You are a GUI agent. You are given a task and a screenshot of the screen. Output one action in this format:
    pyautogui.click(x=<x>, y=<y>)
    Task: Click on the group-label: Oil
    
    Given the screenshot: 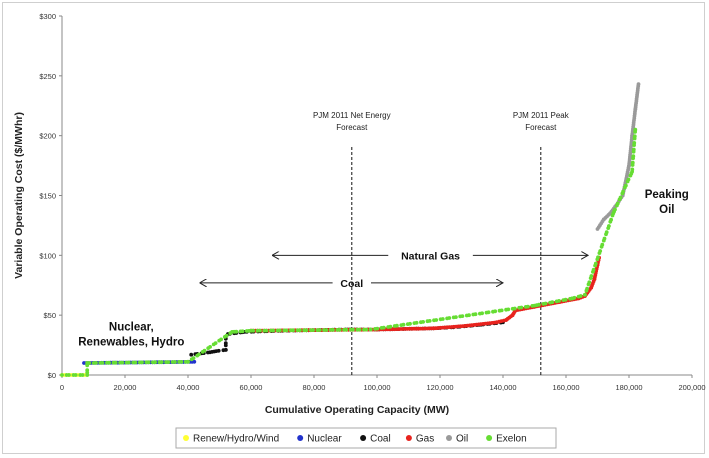 What is the action you would take?
    pyautogui.click(x=666, y=210)
    